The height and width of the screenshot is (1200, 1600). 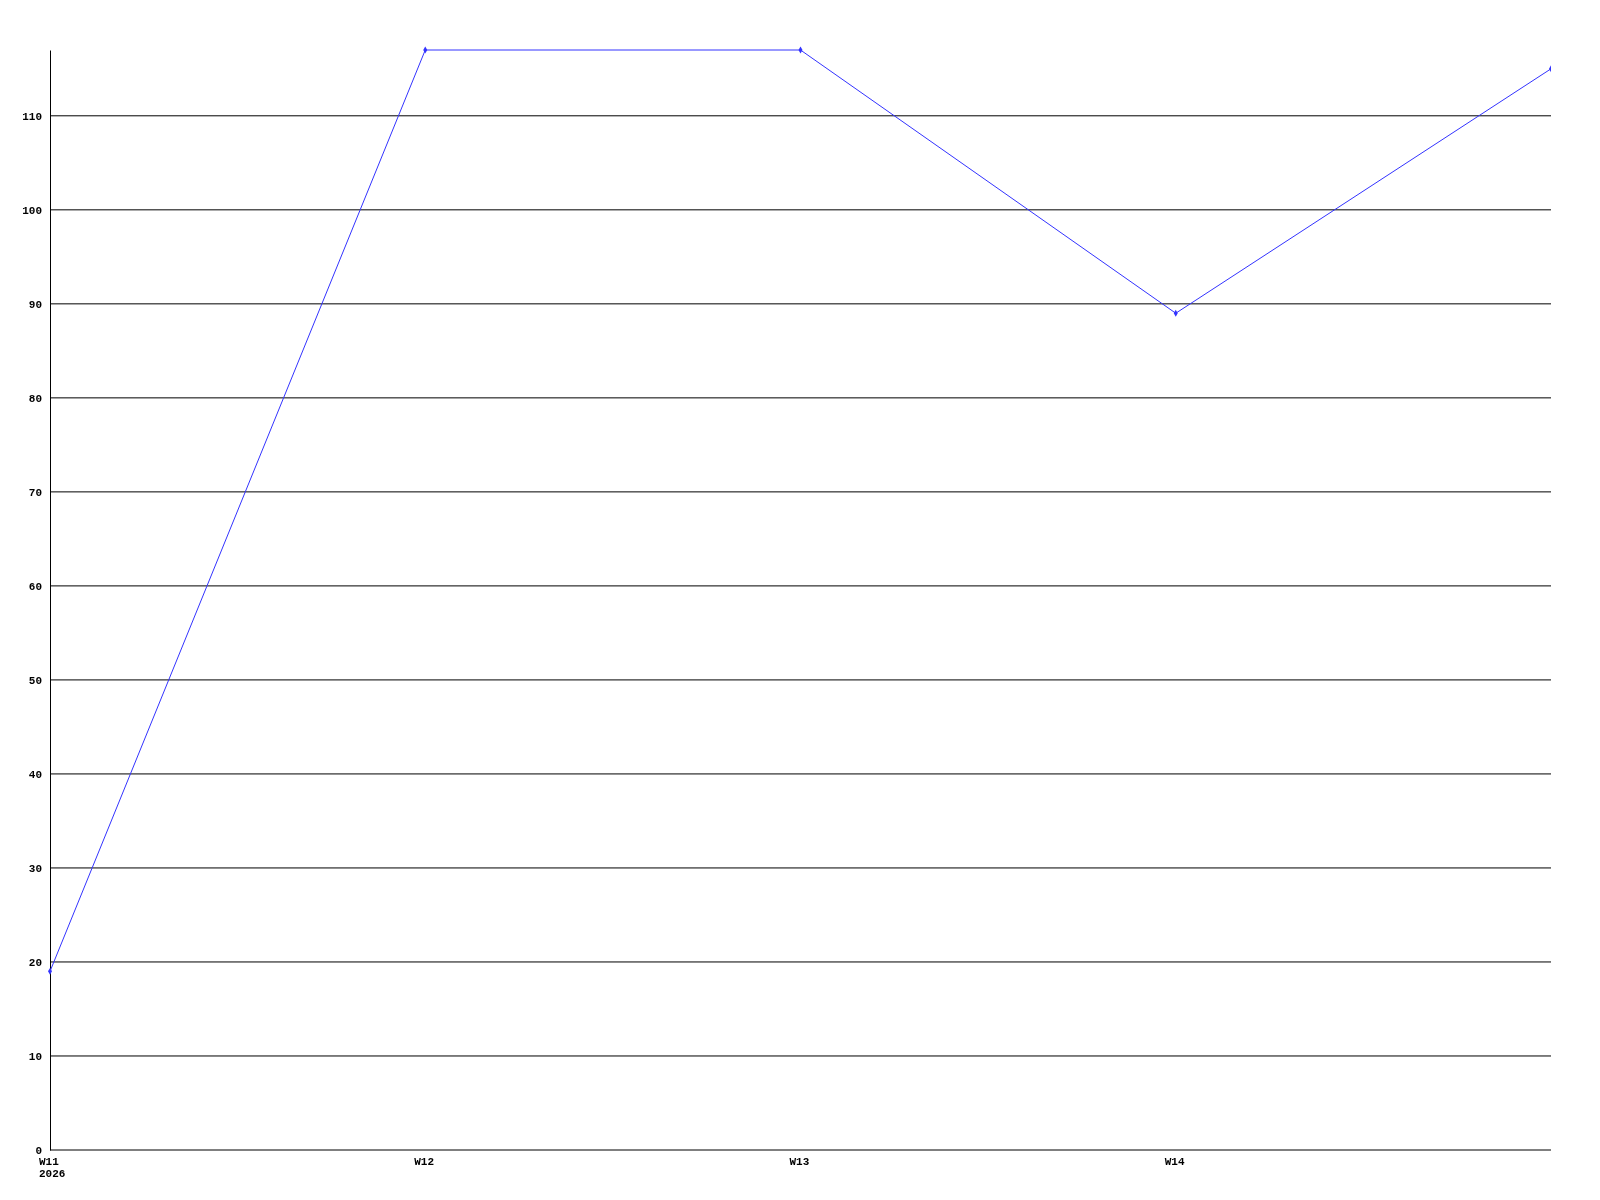 I want to click on y-tick-label: 80, so click(x=35, y=398).